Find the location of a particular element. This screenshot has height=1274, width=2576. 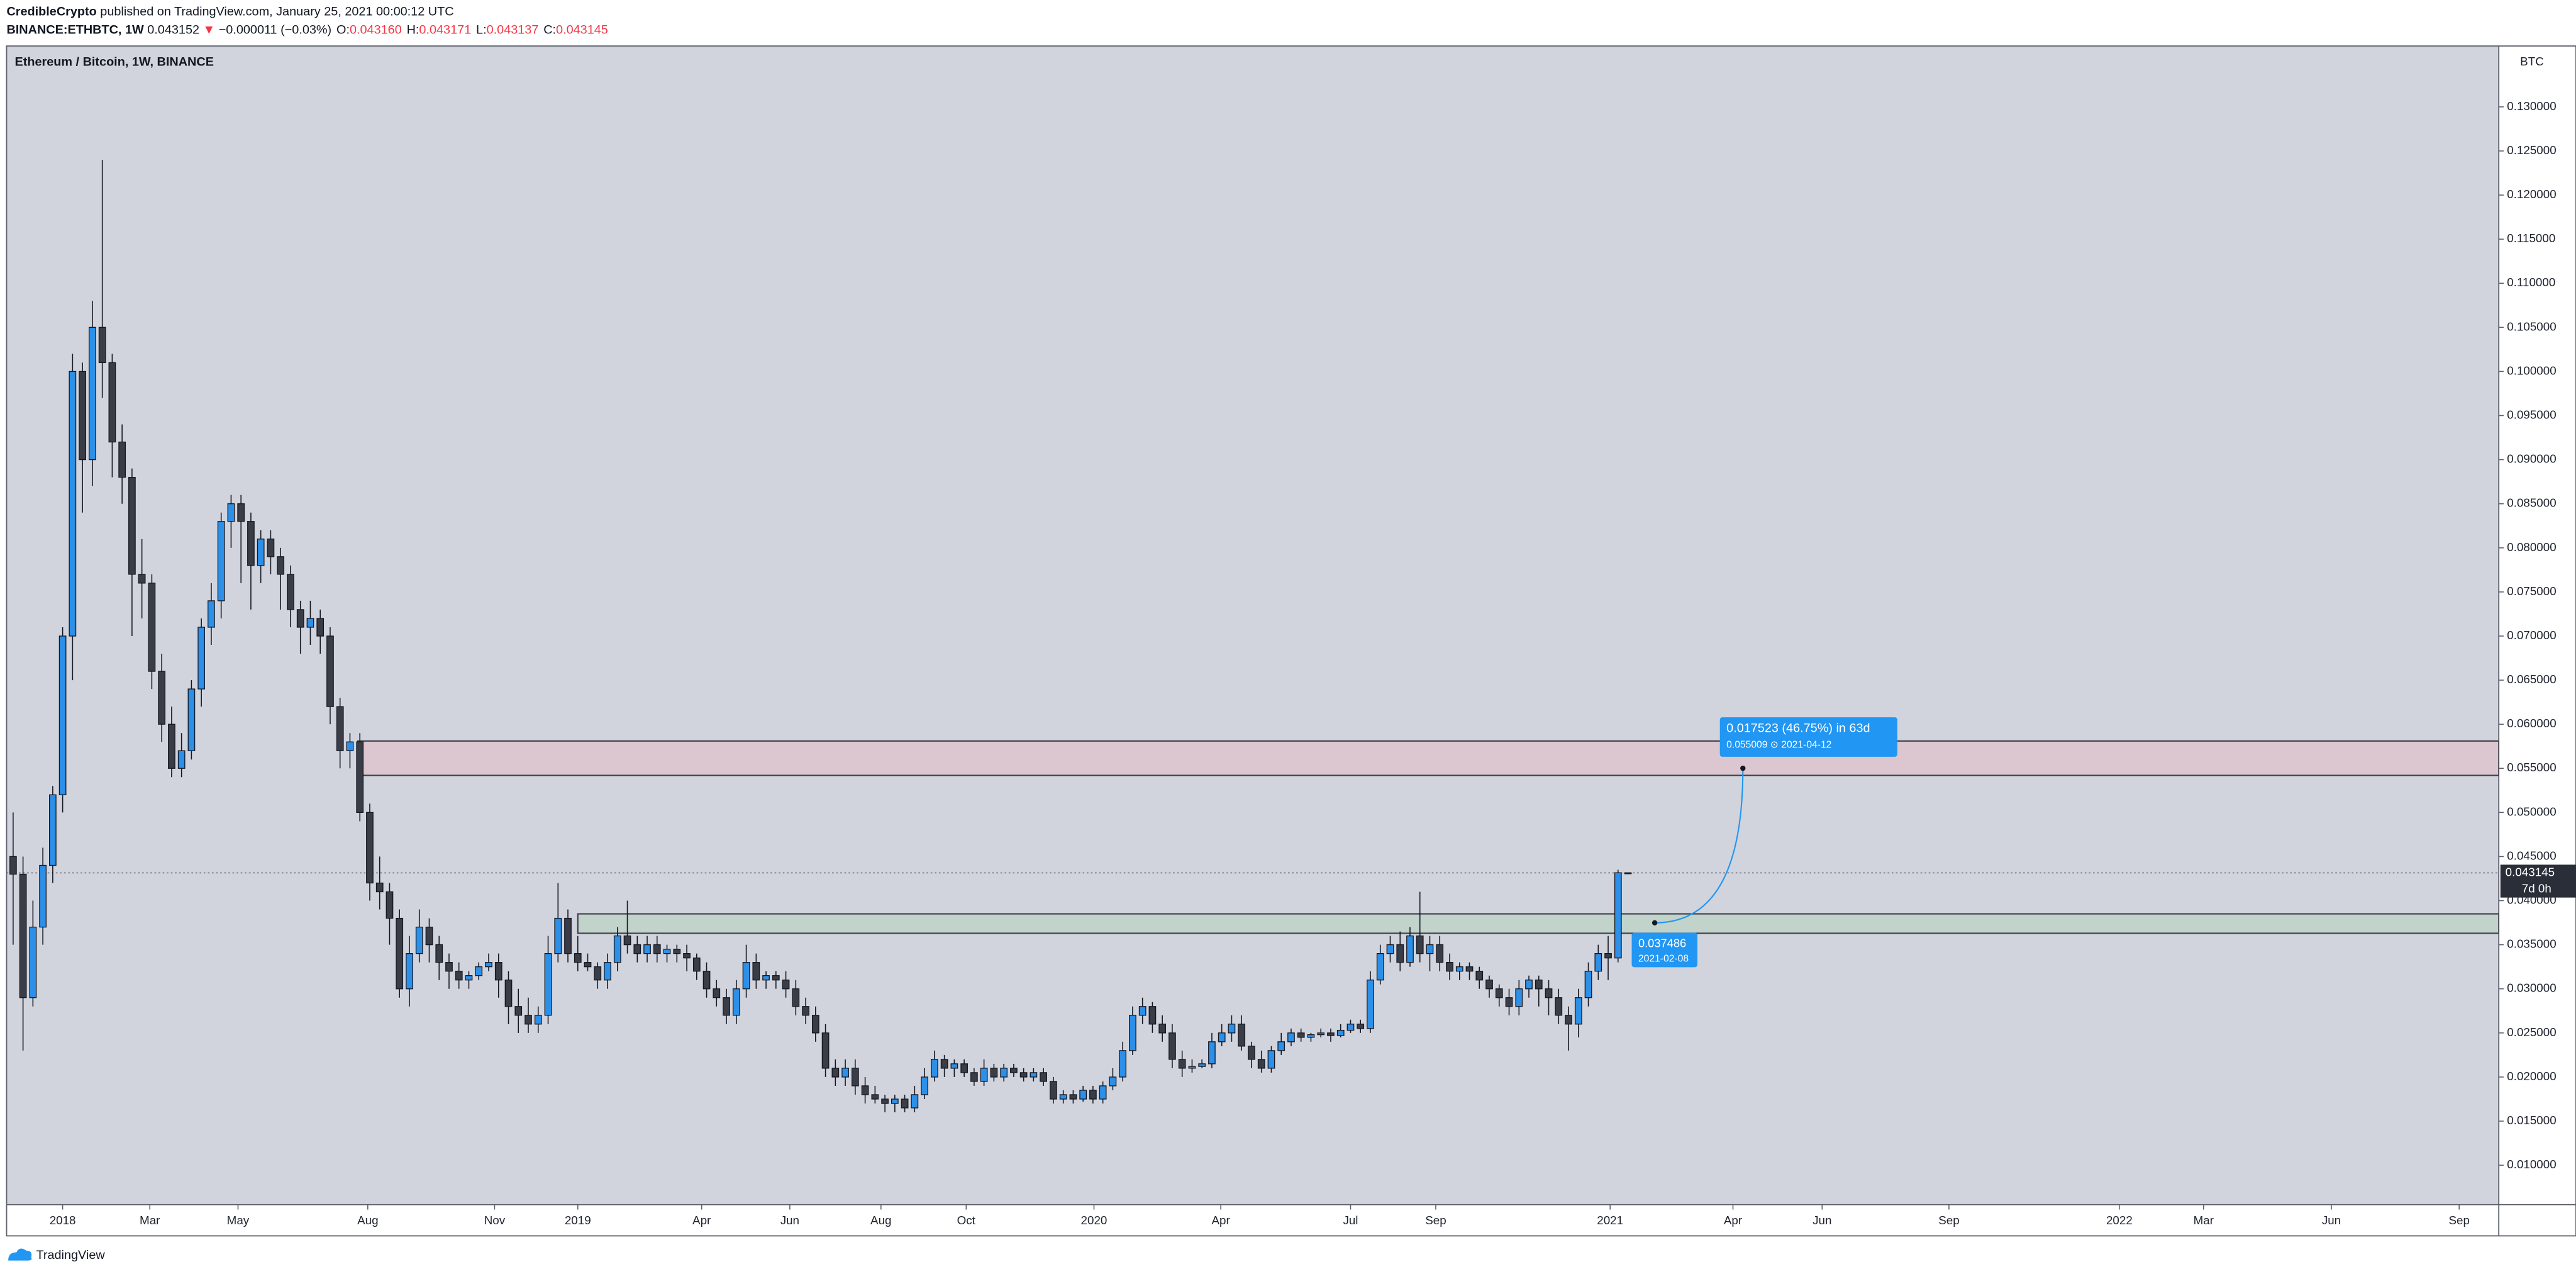

x-tick-label: Mar is located at coordinates (150, 1220).